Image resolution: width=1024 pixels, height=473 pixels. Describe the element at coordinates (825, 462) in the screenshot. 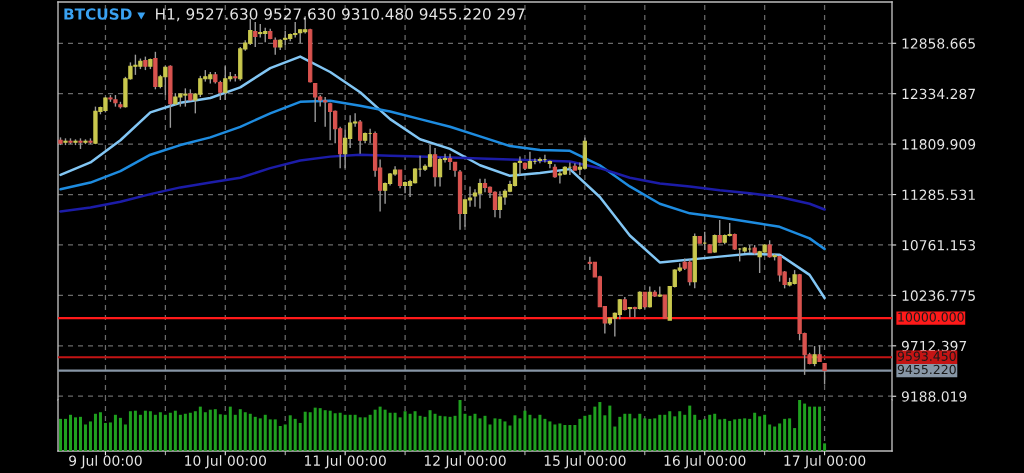

I see `x-tick-label: 17 Jul 00:00` at that location.